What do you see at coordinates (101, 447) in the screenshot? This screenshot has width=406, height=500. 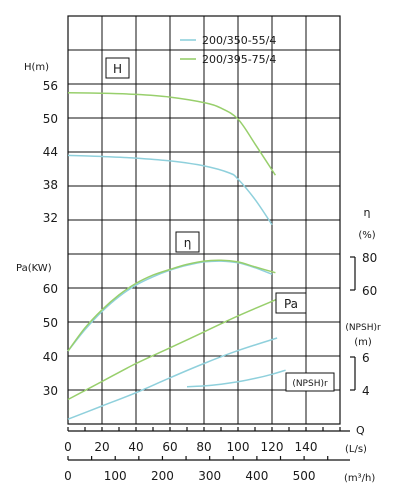 I see `tick-label-Q-ls: 20` at bounding box center [101, 447].